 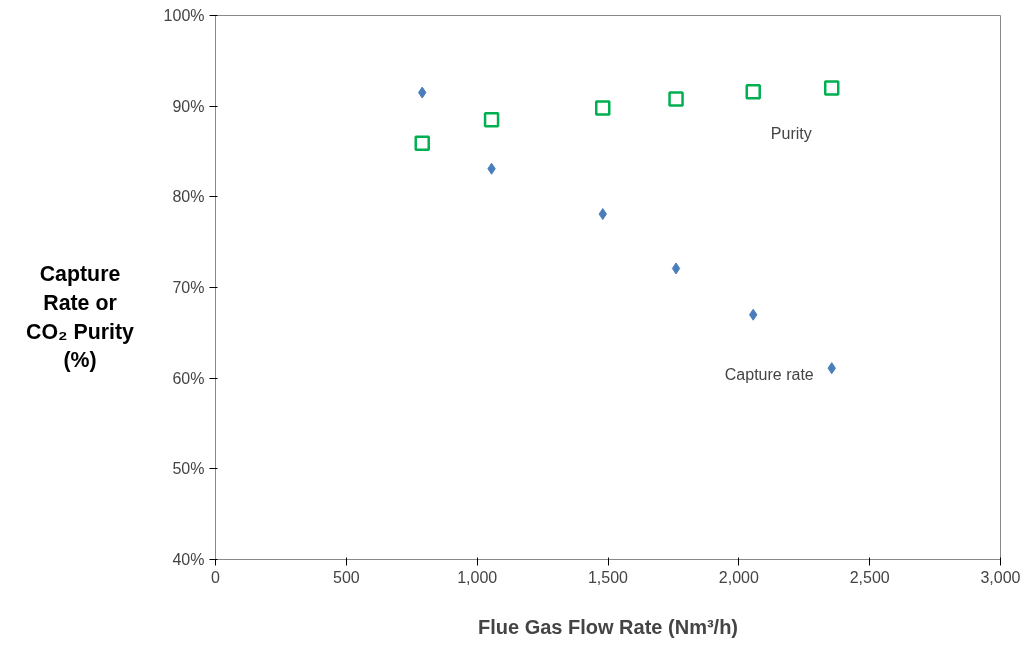 What do you see at coordinates (188, 197) in the screenshot?
I see `y-tick-label: 80%` at bounding box center [188, 197].